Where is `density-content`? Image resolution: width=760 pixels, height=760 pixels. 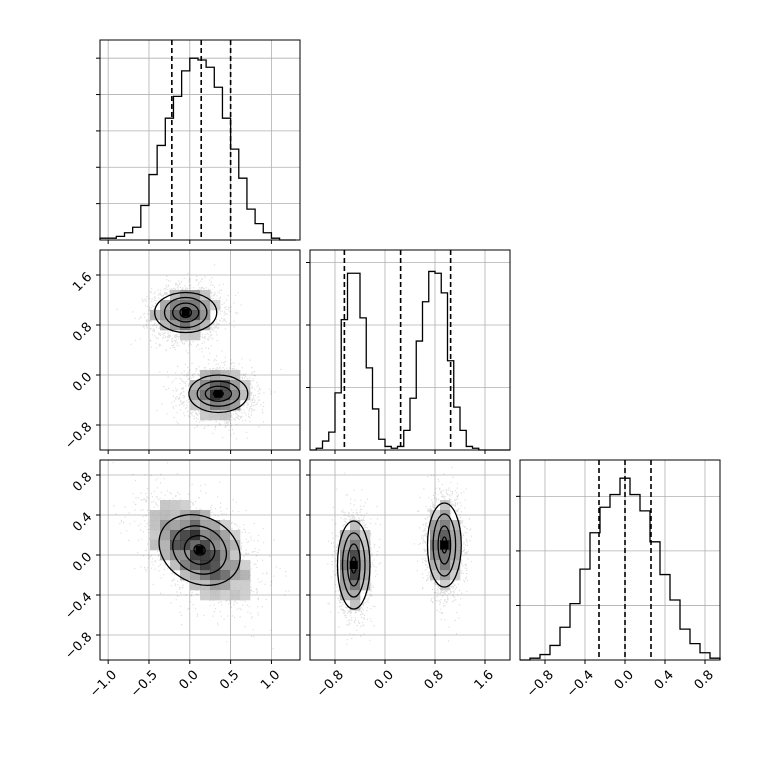
density-content is located at coordinates (201, 556).